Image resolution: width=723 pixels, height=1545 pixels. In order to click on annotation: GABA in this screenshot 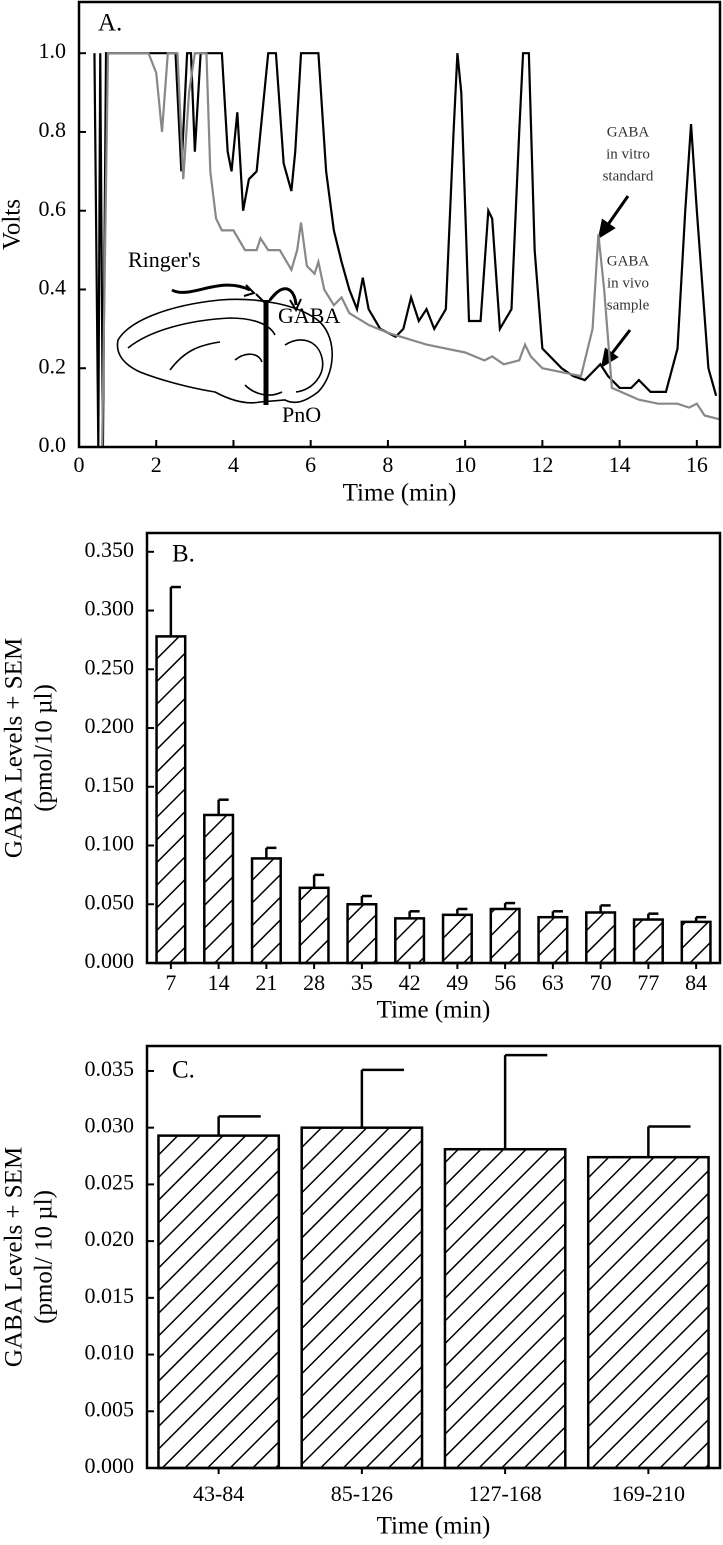, I will do `click(309, 315)`.